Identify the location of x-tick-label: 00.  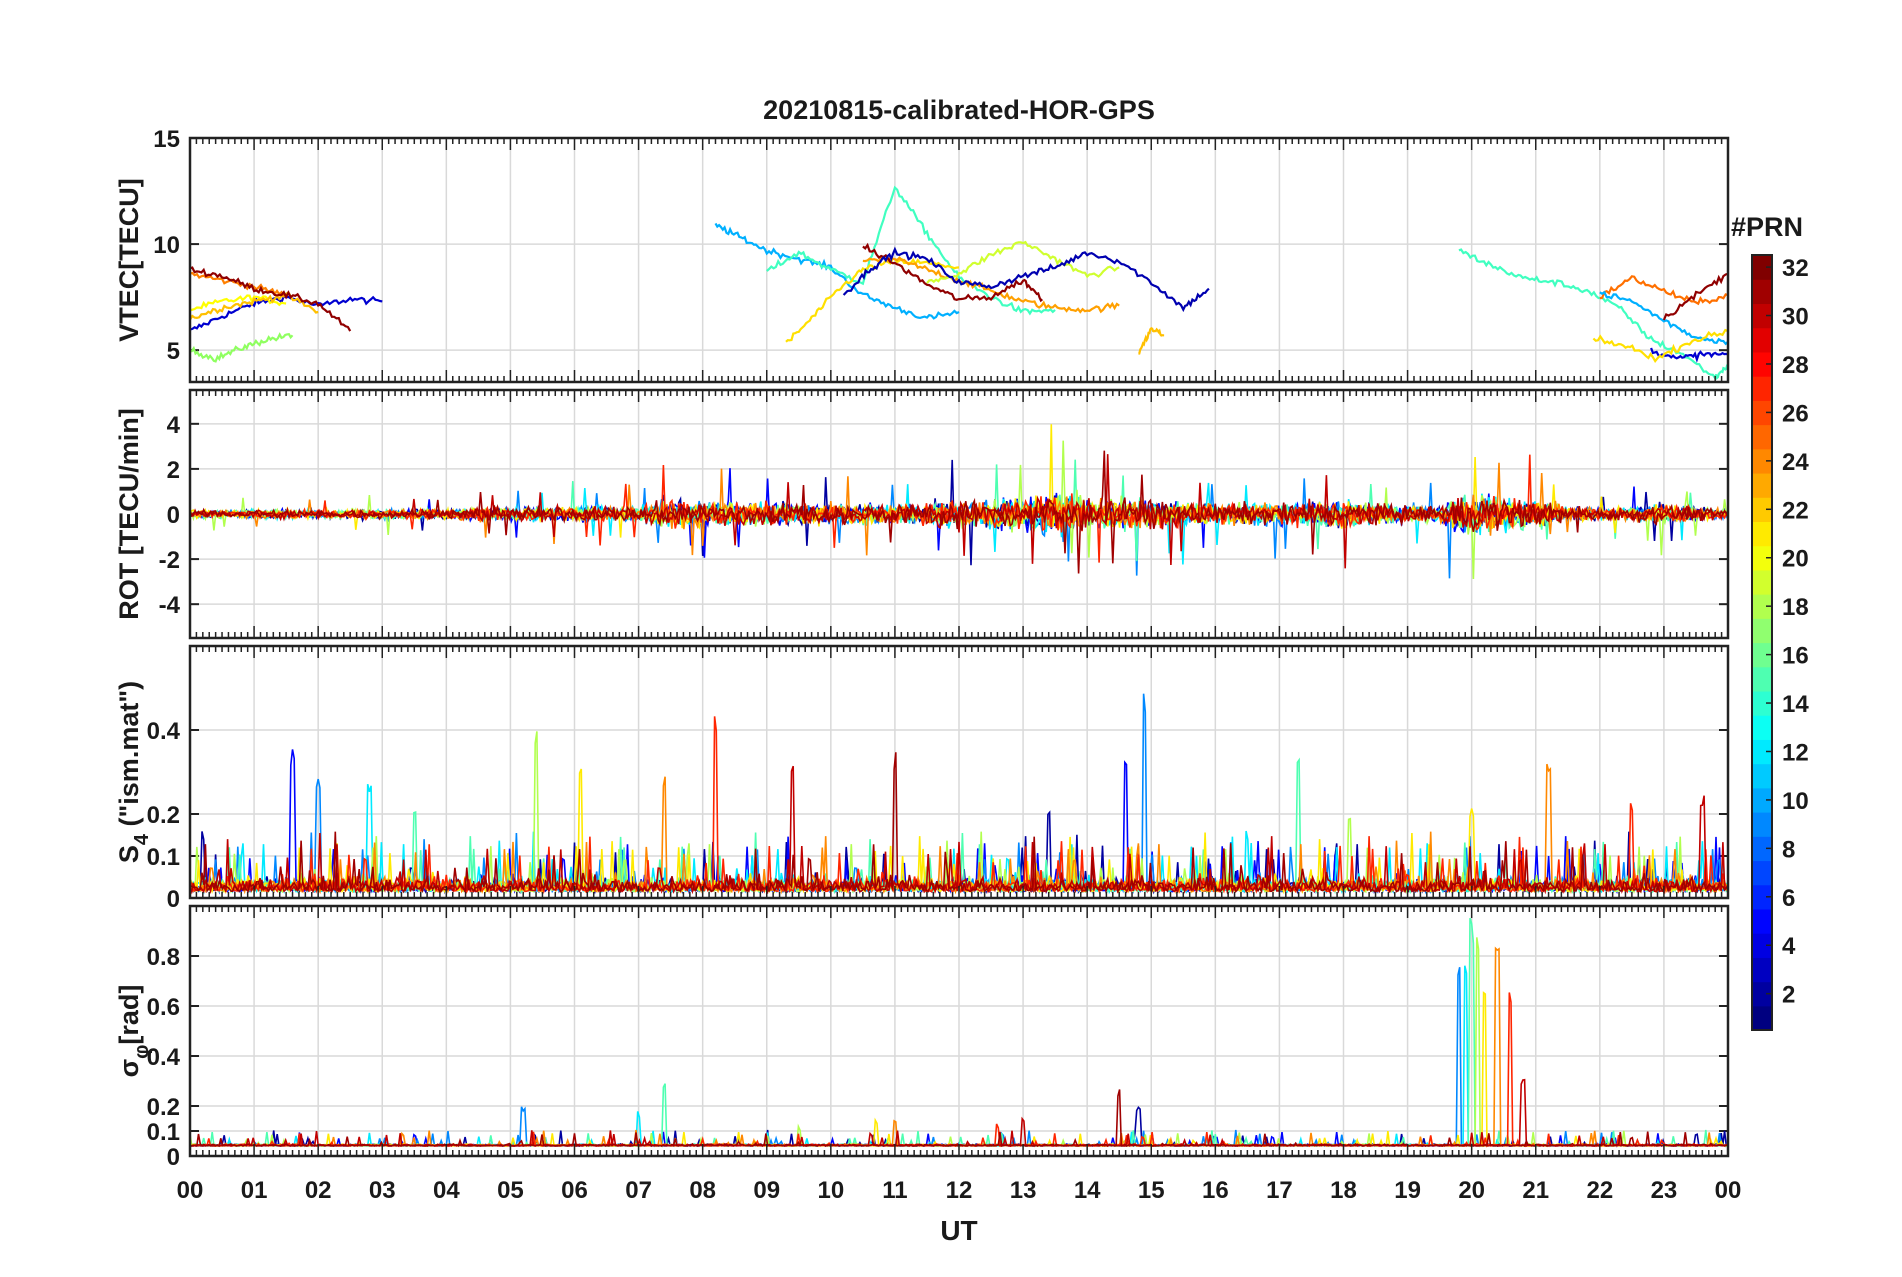
(1728, 1190).